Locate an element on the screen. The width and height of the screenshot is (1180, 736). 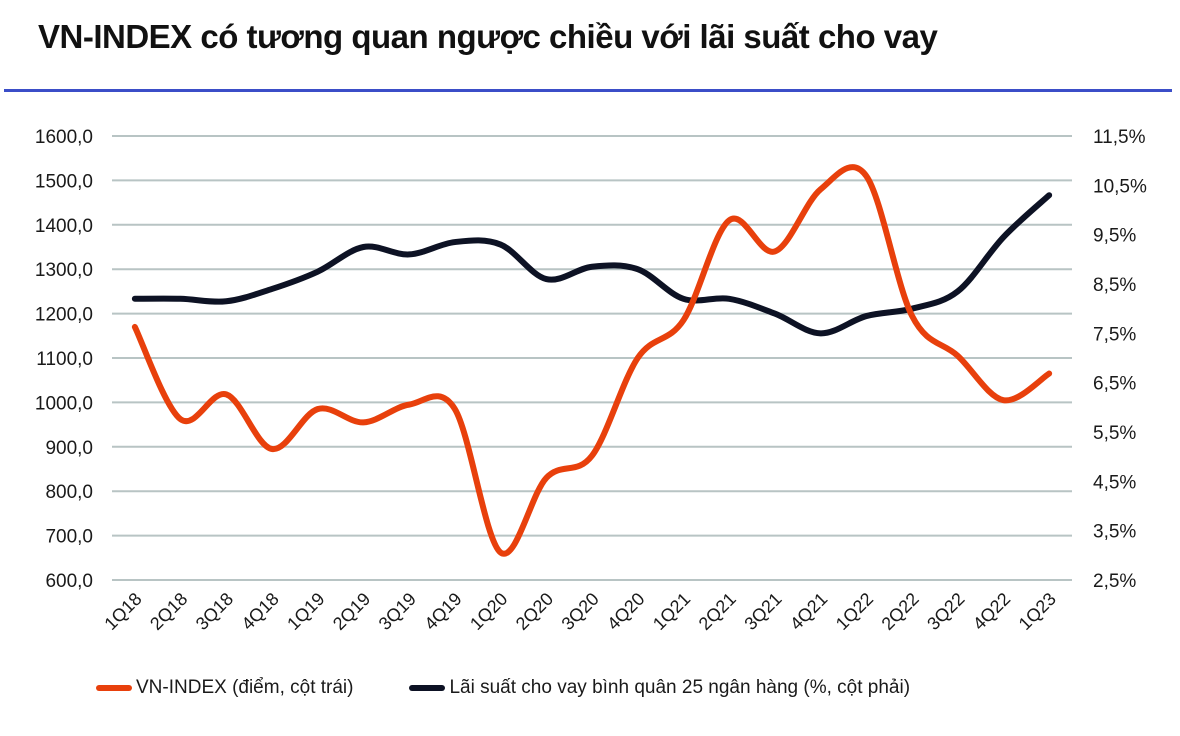
x-tick-label: 3Q19 is located at coordinates (397, 611).